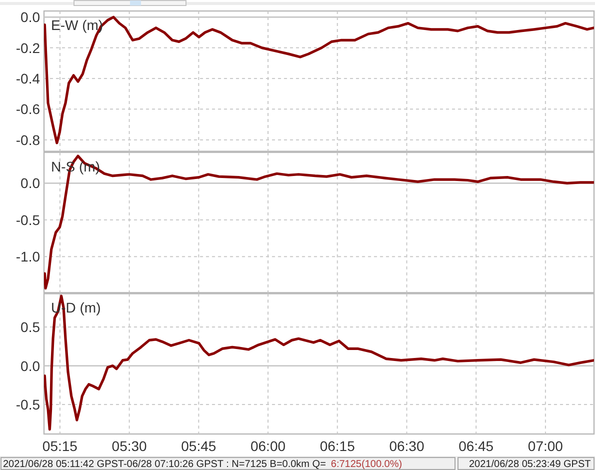 Image resolution: width=595 pixels, height=470 pixels. What do you see at coordinates (530, 464) in the screenshot?
I see `text: 2021/06/28 05:23:49 GPST` at bounding box center [530, 464].